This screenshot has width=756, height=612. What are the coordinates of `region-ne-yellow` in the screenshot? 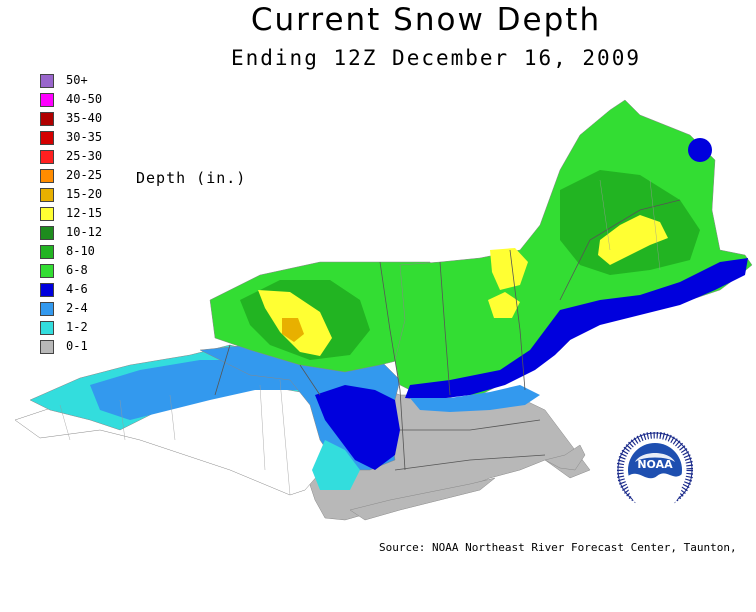 It's located at (633, 240).